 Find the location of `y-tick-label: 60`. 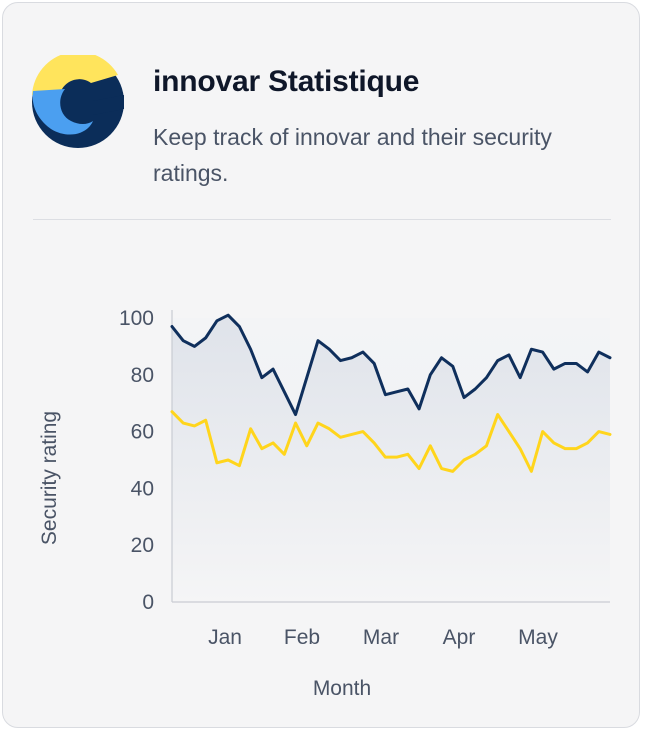

y-tick-label: 60 is located at coordinates (142, 432).